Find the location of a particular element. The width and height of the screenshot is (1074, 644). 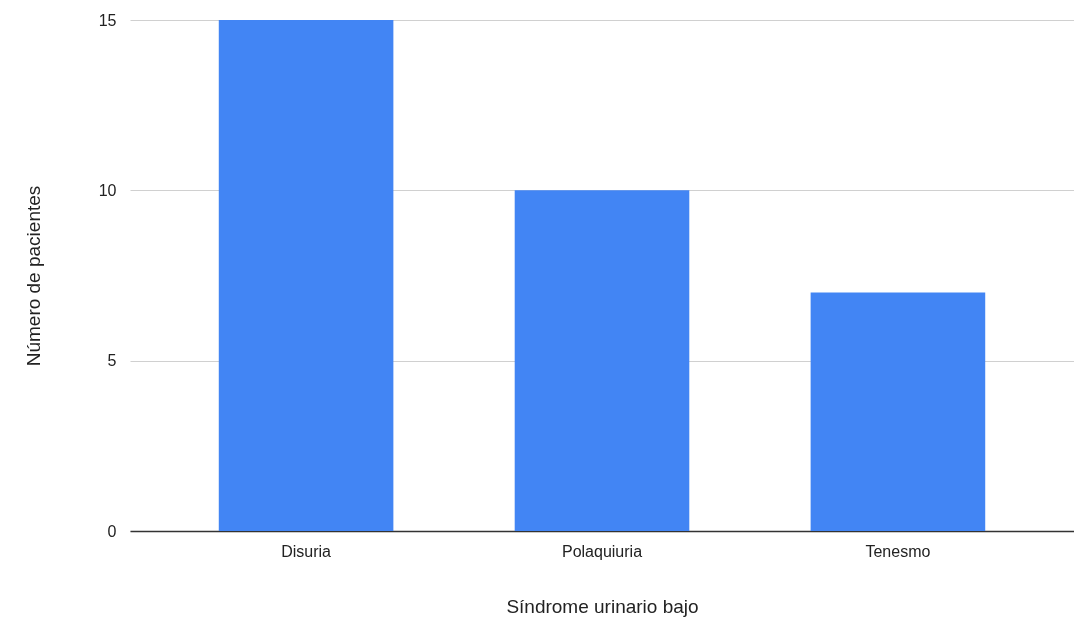

x-tick-label: Polaquiuria is located at coordinates (602, 551).